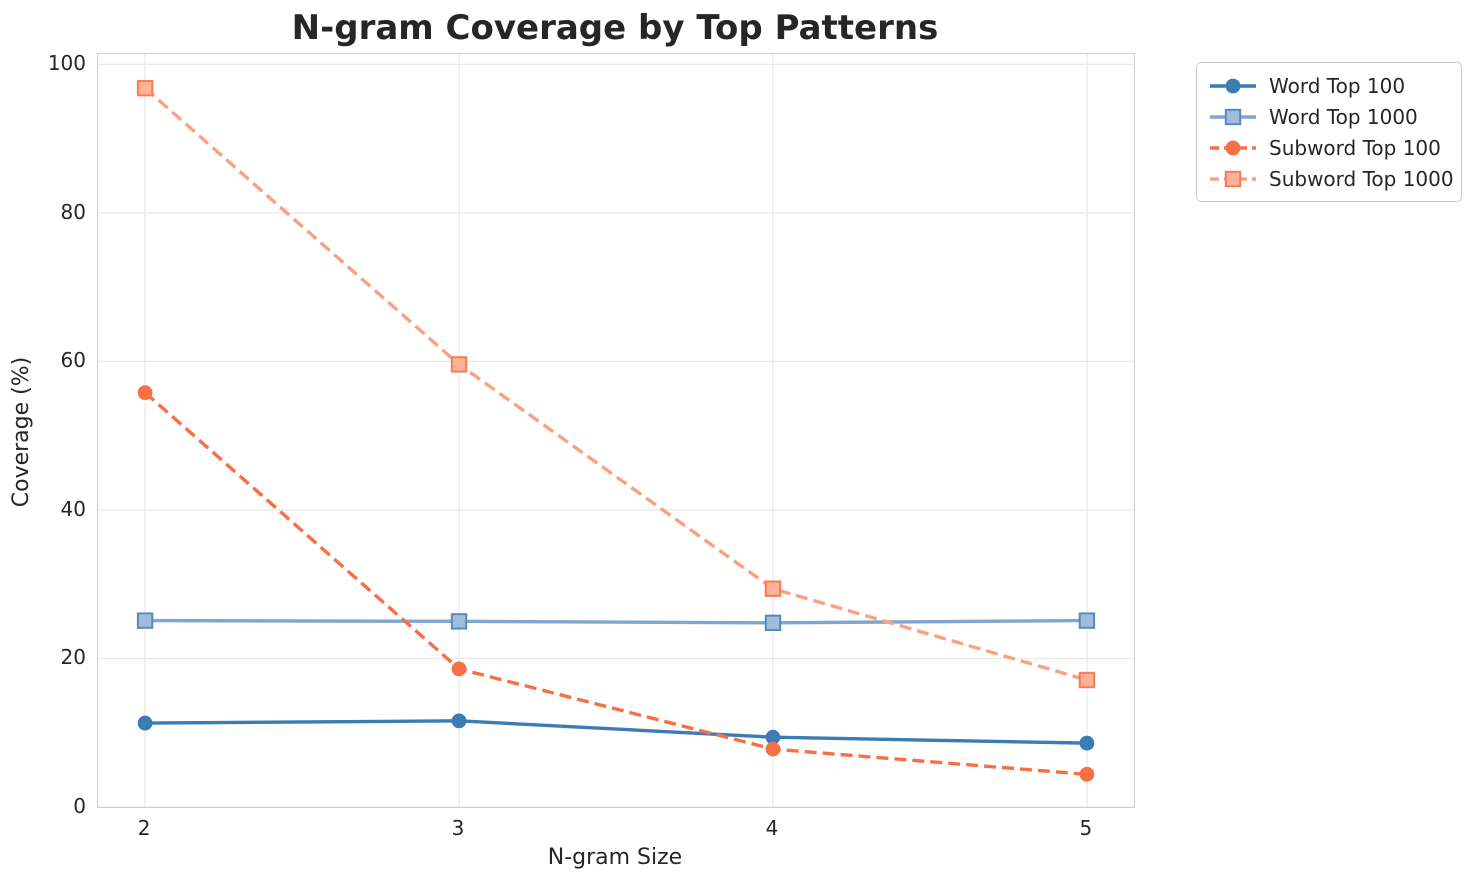 The width and height of the screenshot is (1478, 885). What do you see at coordinates (73, 657) in the screenshot?
I see `y-tick-label: 20` at bounding box center [73, 657].